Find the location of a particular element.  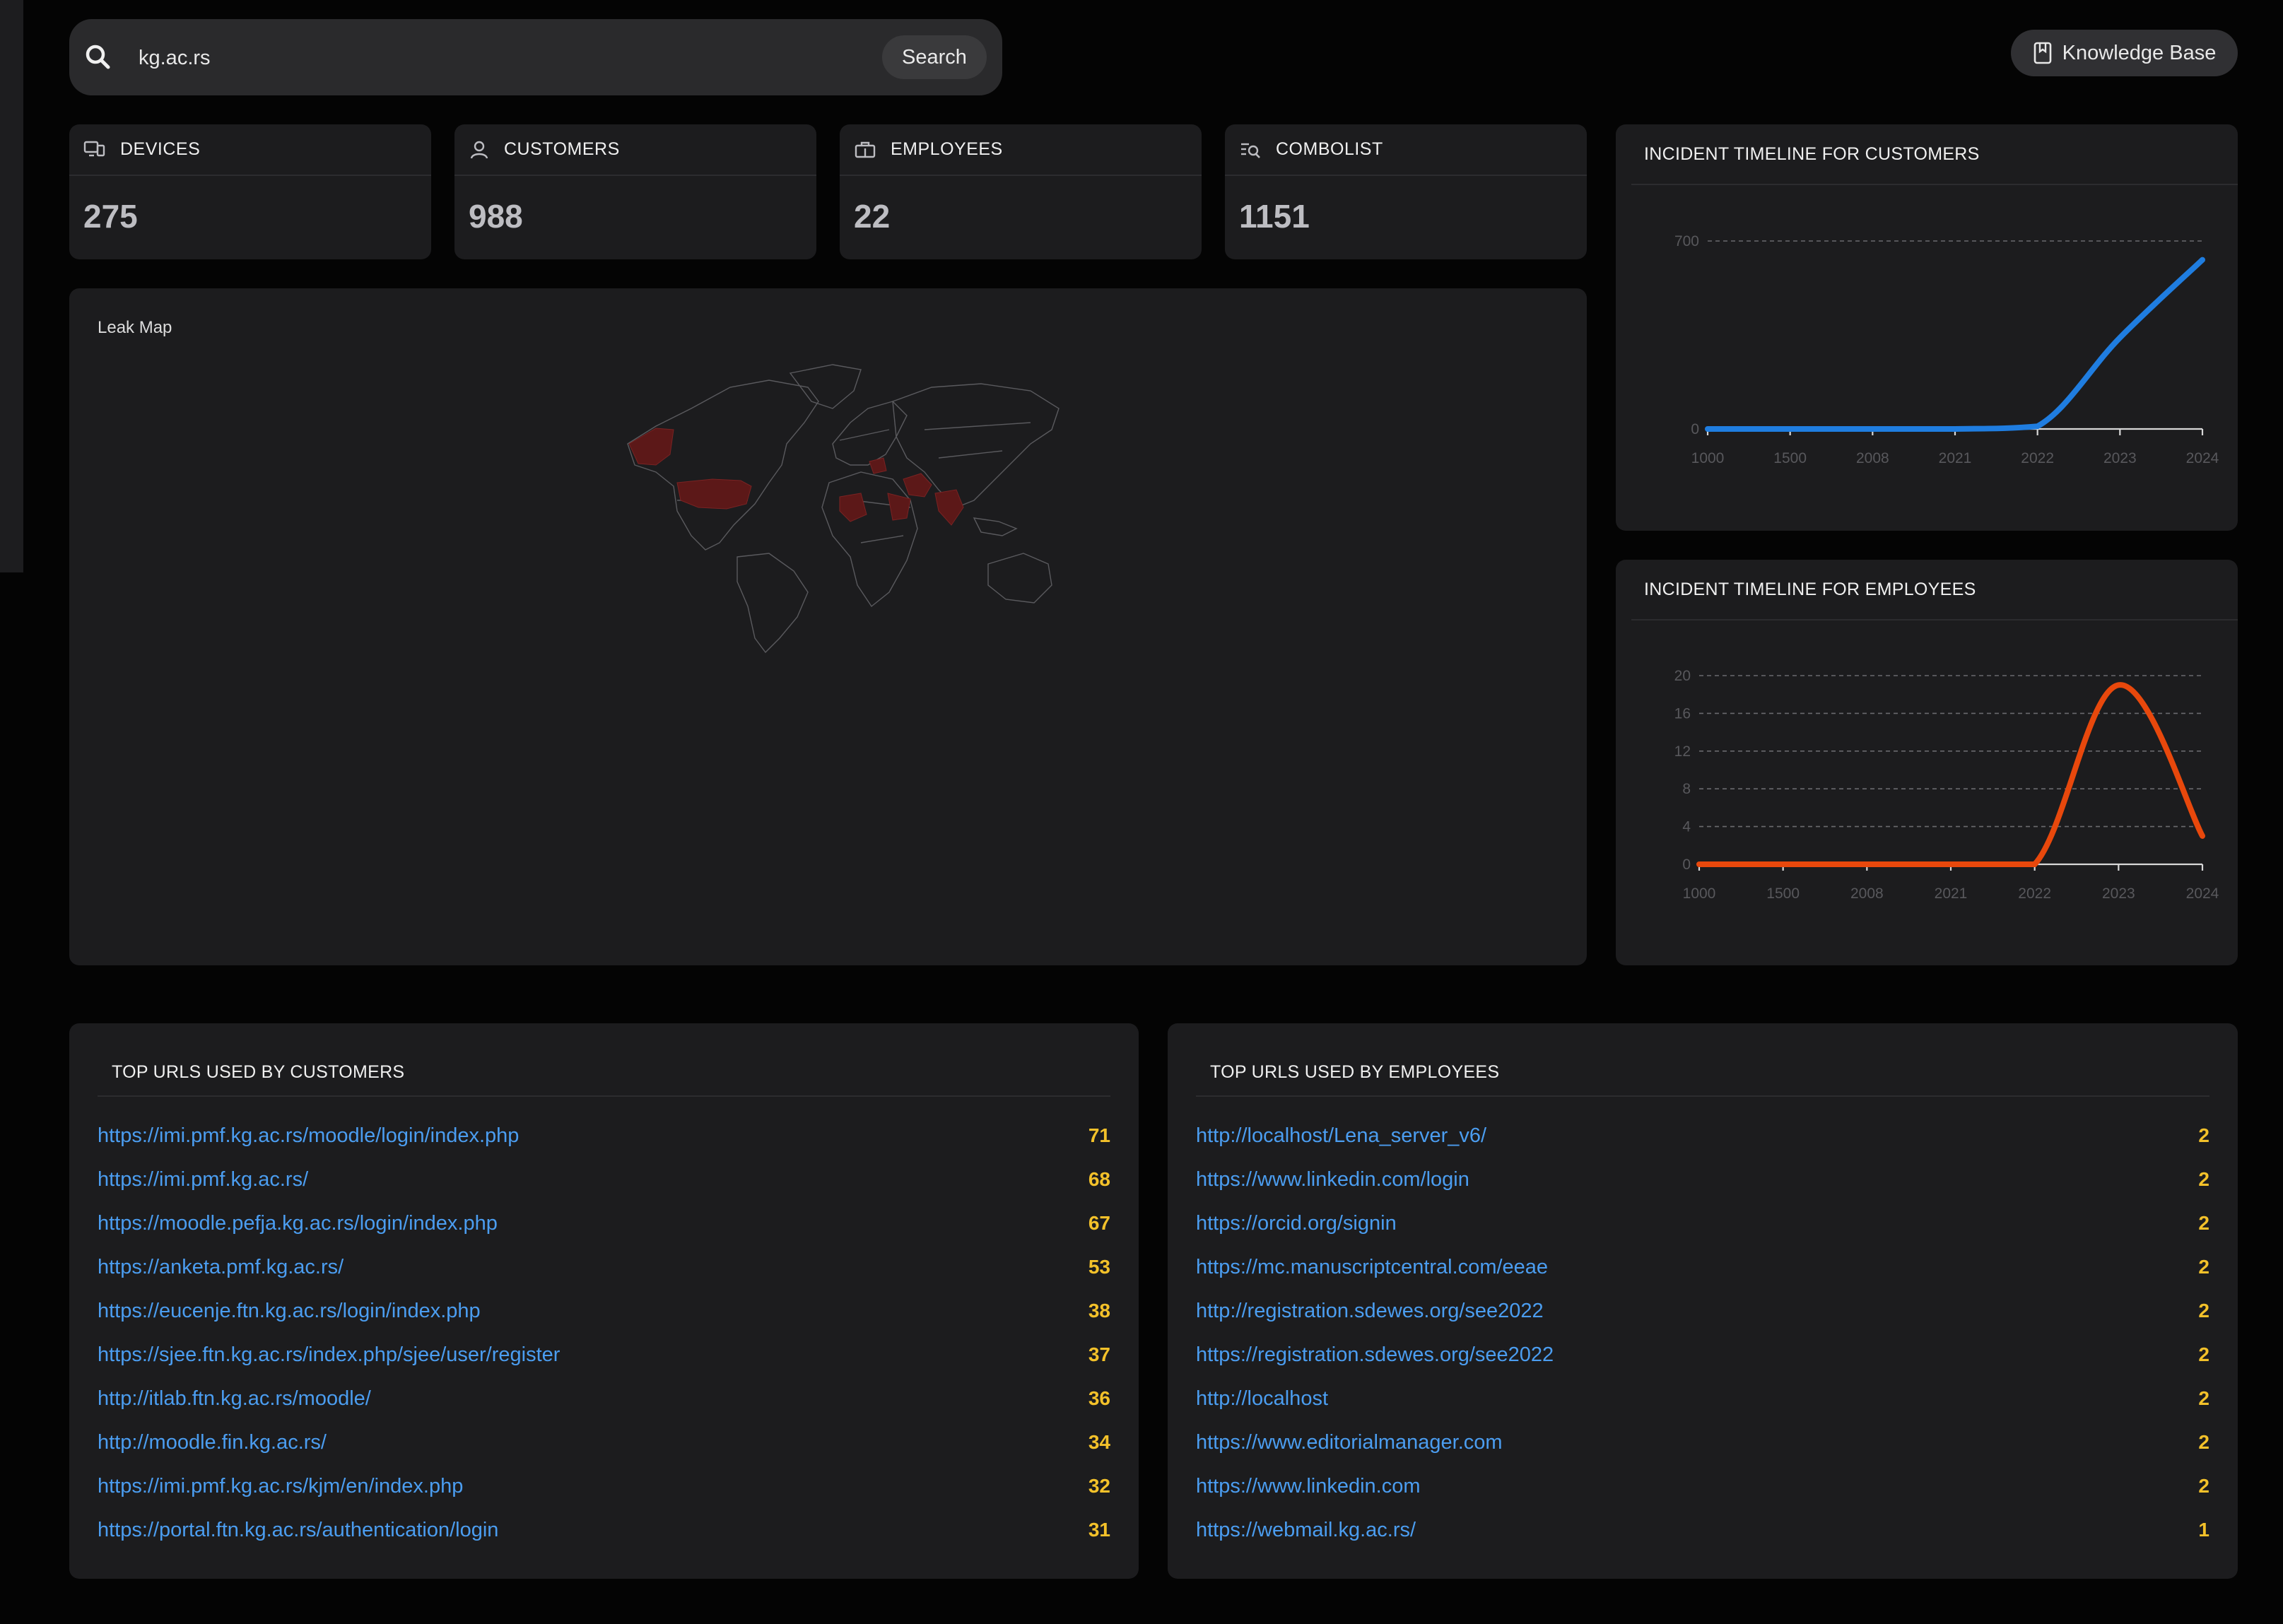

url-count: 38 is located at coordinates (1099, 1311).